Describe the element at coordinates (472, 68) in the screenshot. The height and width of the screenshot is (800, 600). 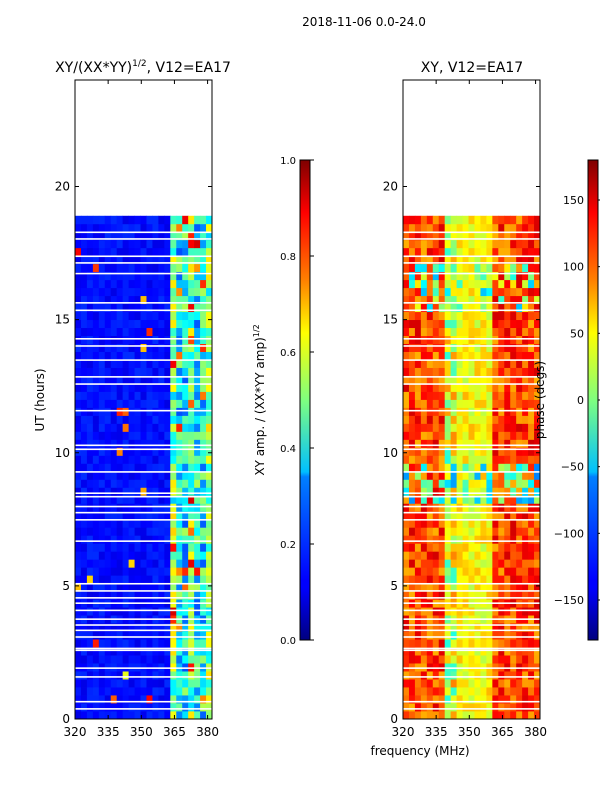
I see `phase-title: XY, V12=EA17` at that location.